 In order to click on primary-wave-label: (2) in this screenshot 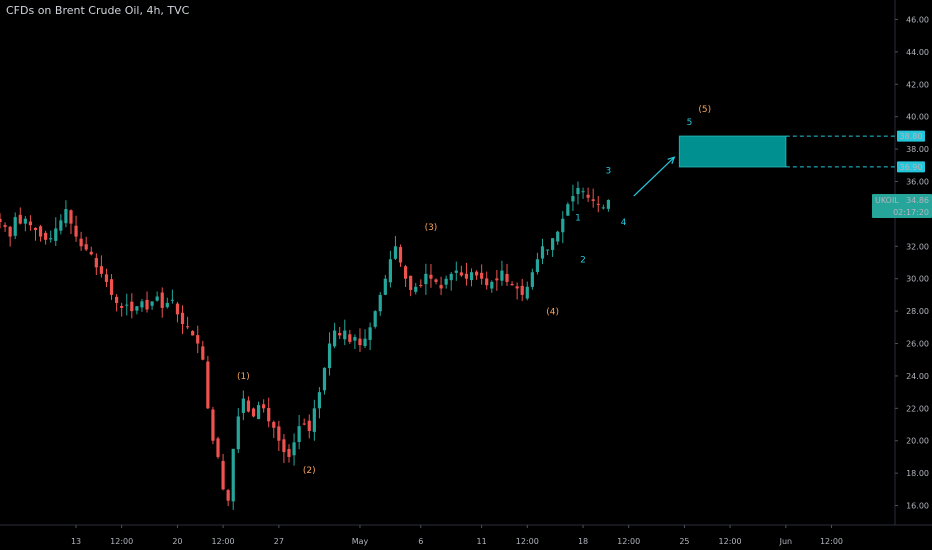, I will do `click(309, 471)`.